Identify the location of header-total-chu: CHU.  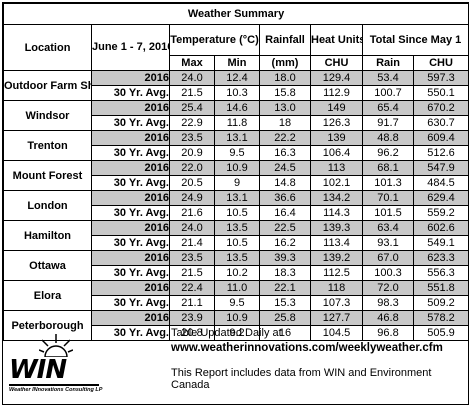
(441, 63).